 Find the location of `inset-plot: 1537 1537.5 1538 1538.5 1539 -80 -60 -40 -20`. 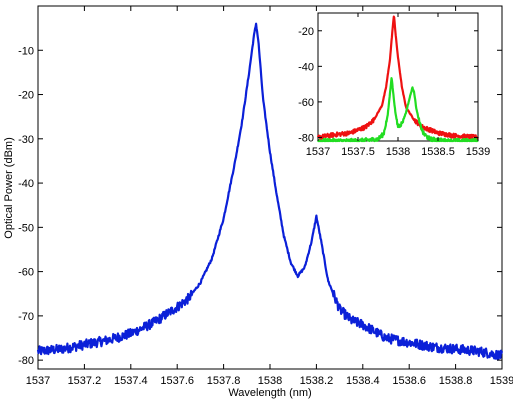

inset-plot: 1537 1537.5 1538 1538.5 1539 -80 -60 -40 -20 is located at coordinates (394, 85).